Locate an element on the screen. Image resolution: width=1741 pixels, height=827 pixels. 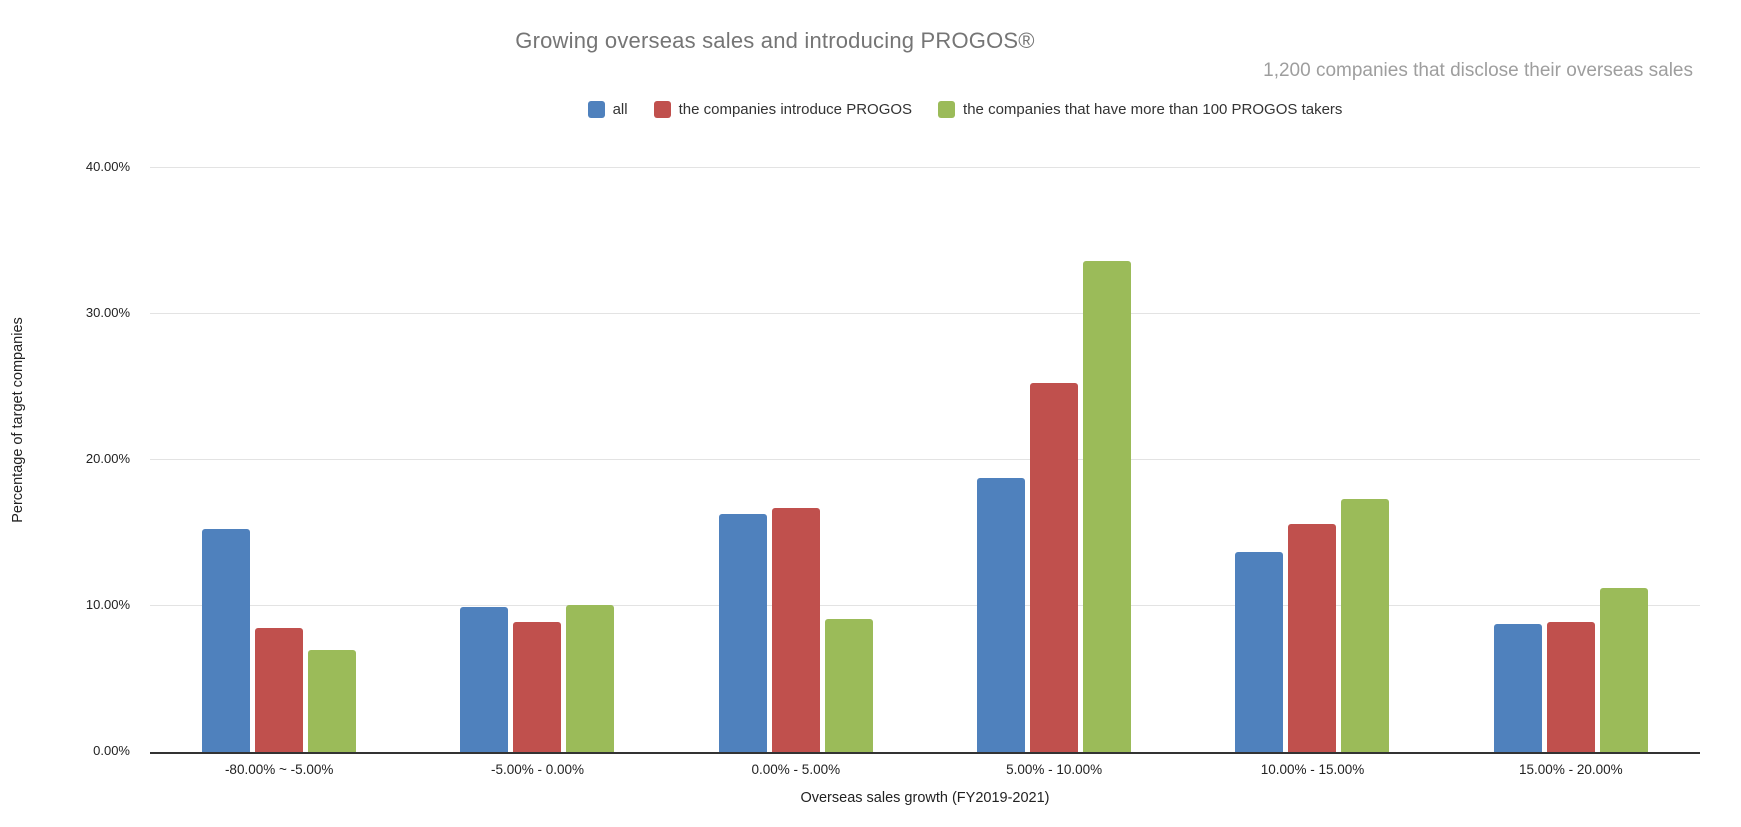
bar-series2-cat1 is located at coordinates (590, 678).